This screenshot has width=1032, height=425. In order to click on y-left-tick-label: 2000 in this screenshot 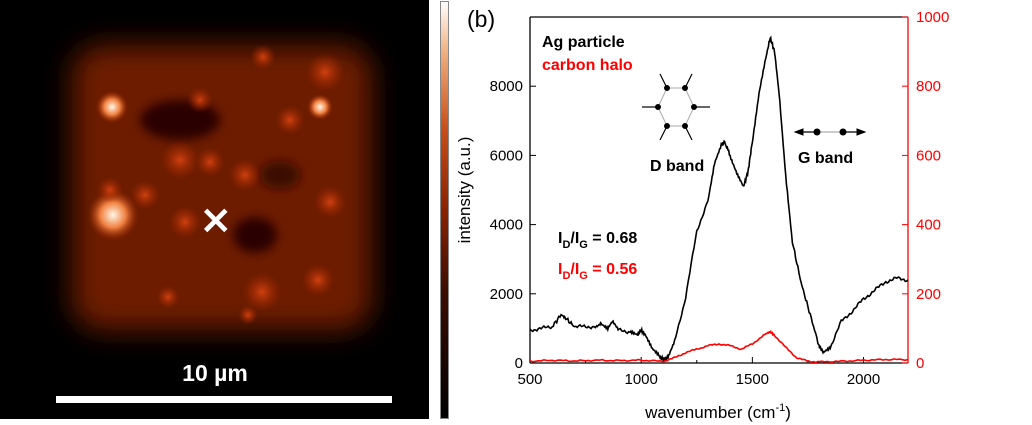, I will do `click(506, 294)`.